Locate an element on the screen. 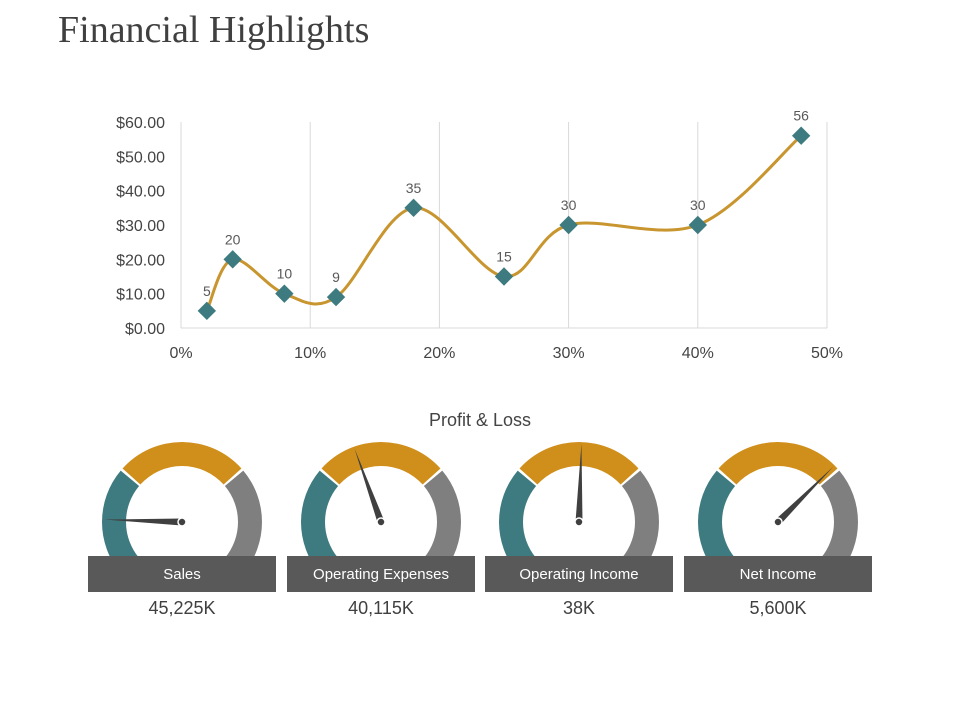 Image resolution: width=960 pixels, height=720 pixels. gauge-value: 45,225K is located at coordinates (182, 608).